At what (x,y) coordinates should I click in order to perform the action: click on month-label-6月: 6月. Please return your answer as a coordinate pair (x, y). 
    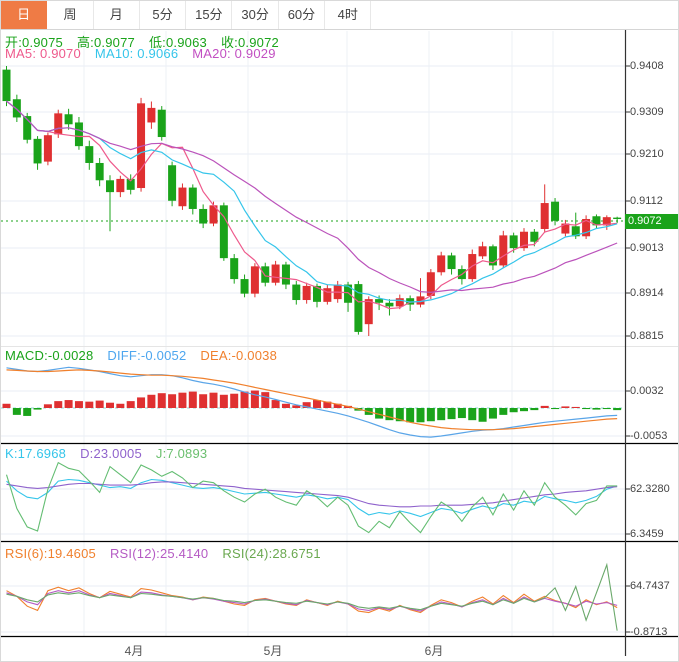
    Looking at the image, I should click on (434, 651).